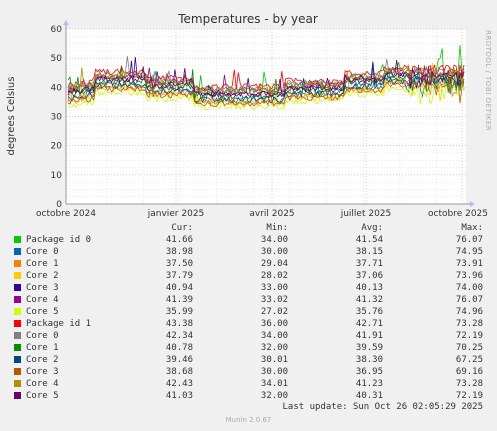 This screenshot has height=431, width=497. I want to click on legend-row: Core 4 42.43 34.01 41.23 73.28, so click(248, 384).